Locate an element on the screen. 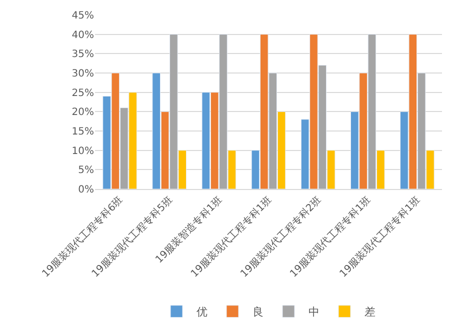 This screenshot has height=336, width=457. y-tick-label: 45% is located at coordinates (83, 16).